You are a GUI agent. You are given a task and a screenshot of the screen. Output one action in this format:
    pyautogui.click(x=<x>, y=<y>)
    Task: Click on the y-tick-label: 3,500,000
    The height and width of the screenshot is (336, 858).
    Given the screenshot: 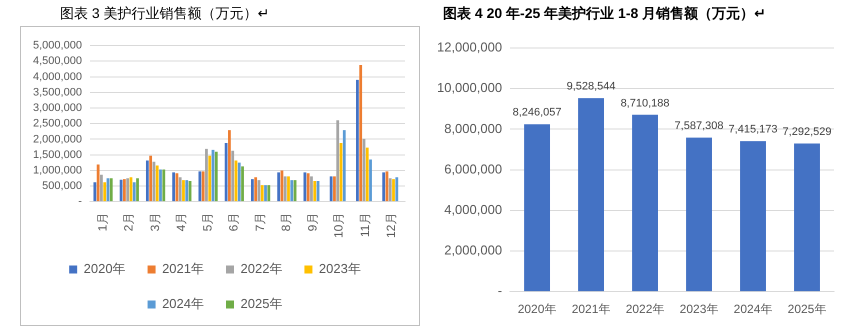 What is the action you would take?
    pyautogui.click(x=57, y=92)
    